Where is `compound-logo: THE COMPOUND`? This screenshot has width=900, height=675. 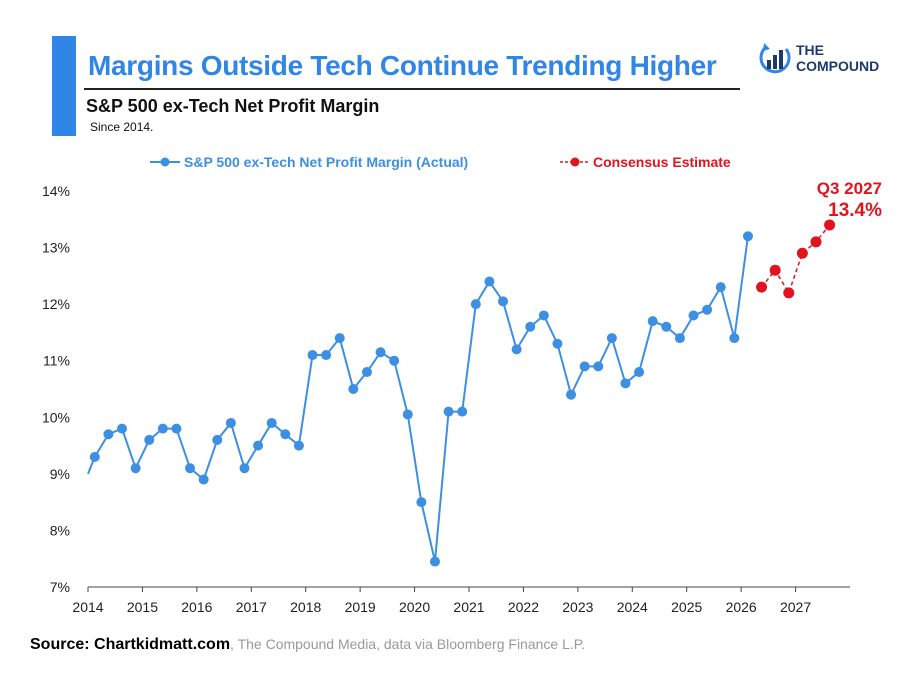
compound-logo: THE COMPOUND is located at coordinates (823, 60).